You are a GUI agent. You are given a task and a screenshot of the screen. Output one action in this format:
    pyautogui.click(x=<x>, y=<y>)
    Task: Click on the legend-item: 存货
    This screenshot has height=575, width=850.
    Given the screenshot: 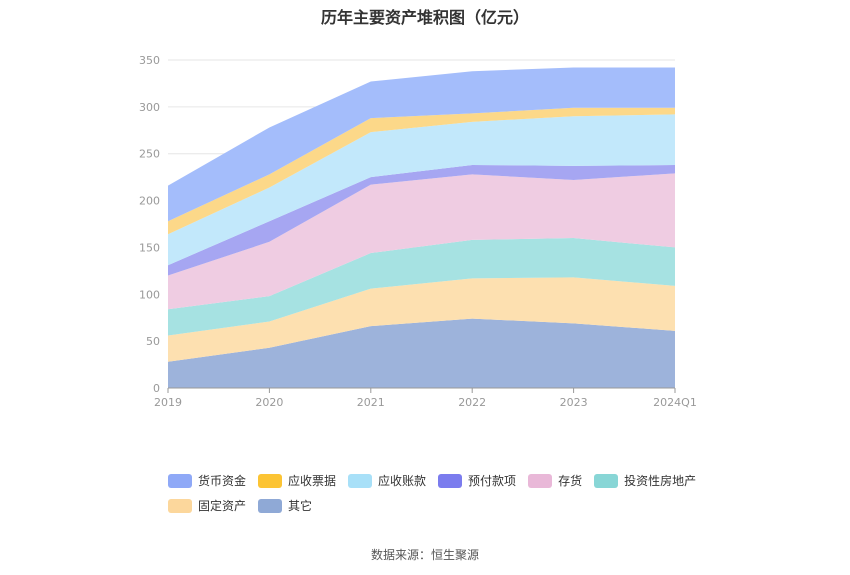 What is the action you would take?
    pyautogui.click(x=555, y=480)
    